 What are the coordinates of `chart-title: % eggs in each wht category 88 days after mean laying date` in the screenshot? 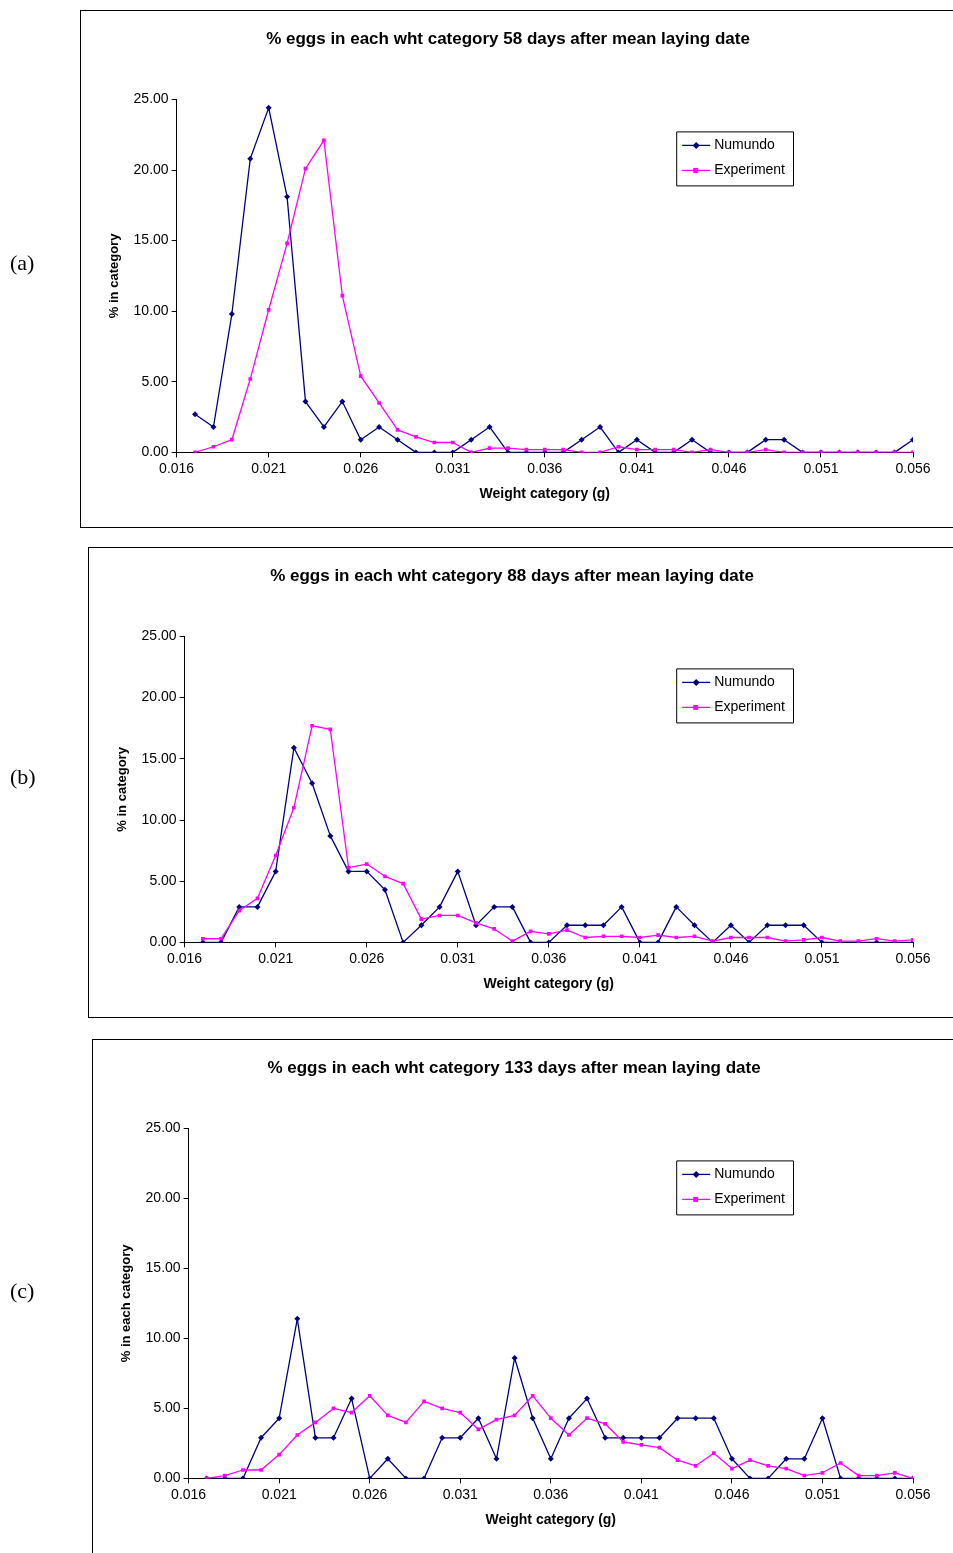 It's located at (512, 575).